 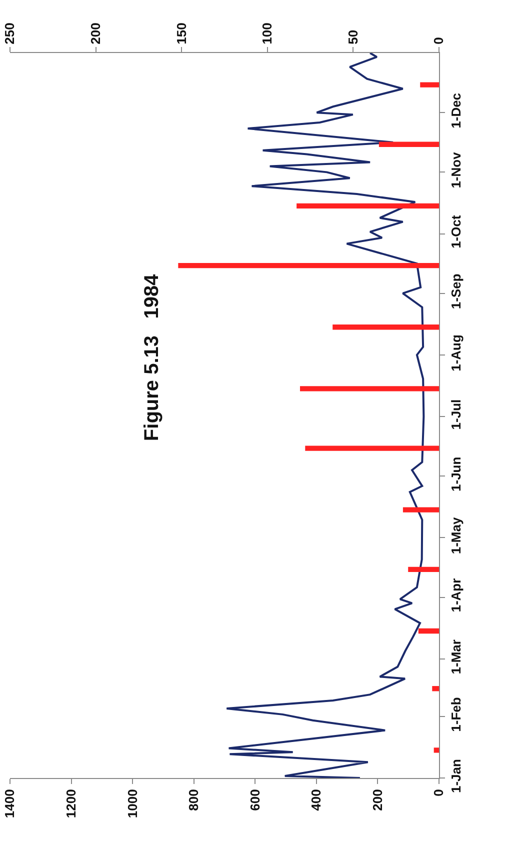 I want to click on x2-tick-label: 200, so click(x=96, y=33).